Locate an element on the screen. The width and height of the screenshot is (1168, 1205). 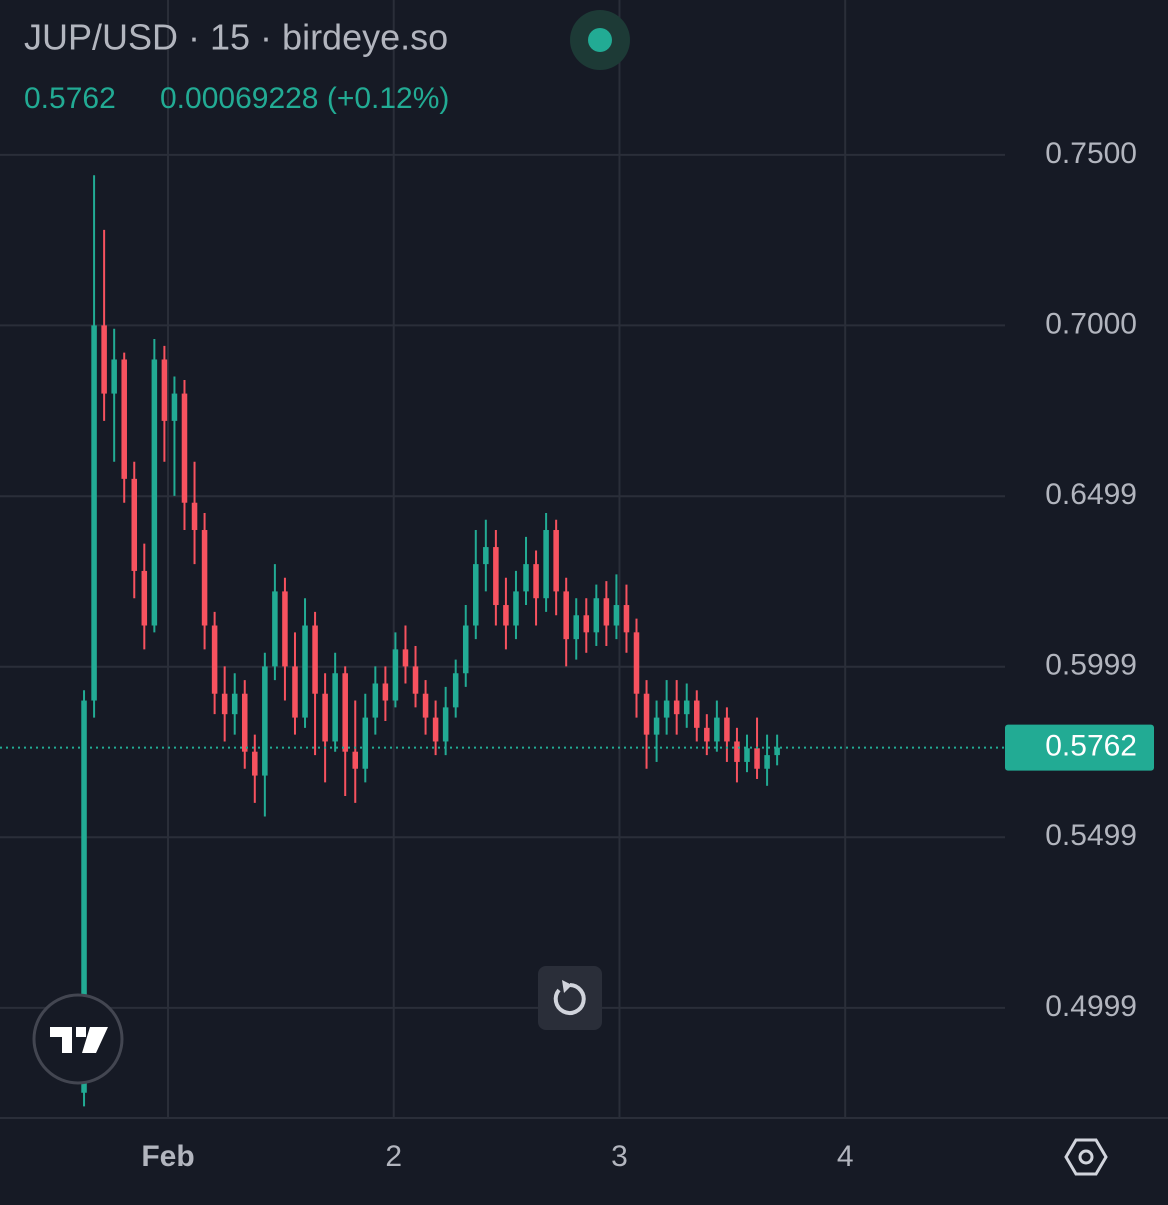
header-change: 0.00069228 (+0.12%) is located at coordinates (304, 98).